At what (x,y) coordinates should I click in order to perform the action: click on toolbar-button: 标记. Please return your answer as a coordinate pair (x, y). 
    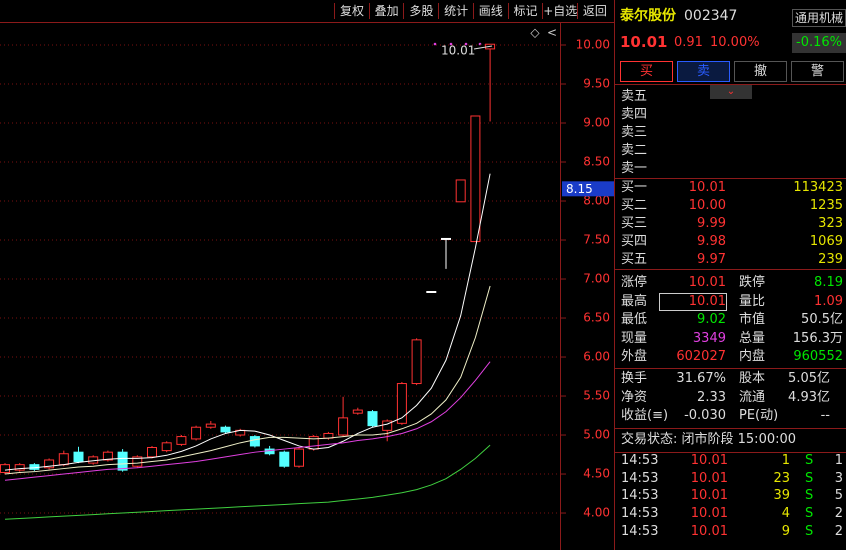
    Looking at the image, I should click on (525, 11).